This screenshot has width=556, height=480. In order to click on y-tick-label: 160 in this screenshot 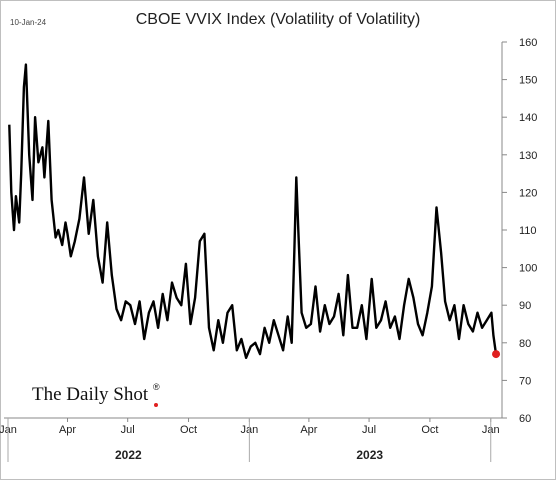, I will do `click(528, 43)`.